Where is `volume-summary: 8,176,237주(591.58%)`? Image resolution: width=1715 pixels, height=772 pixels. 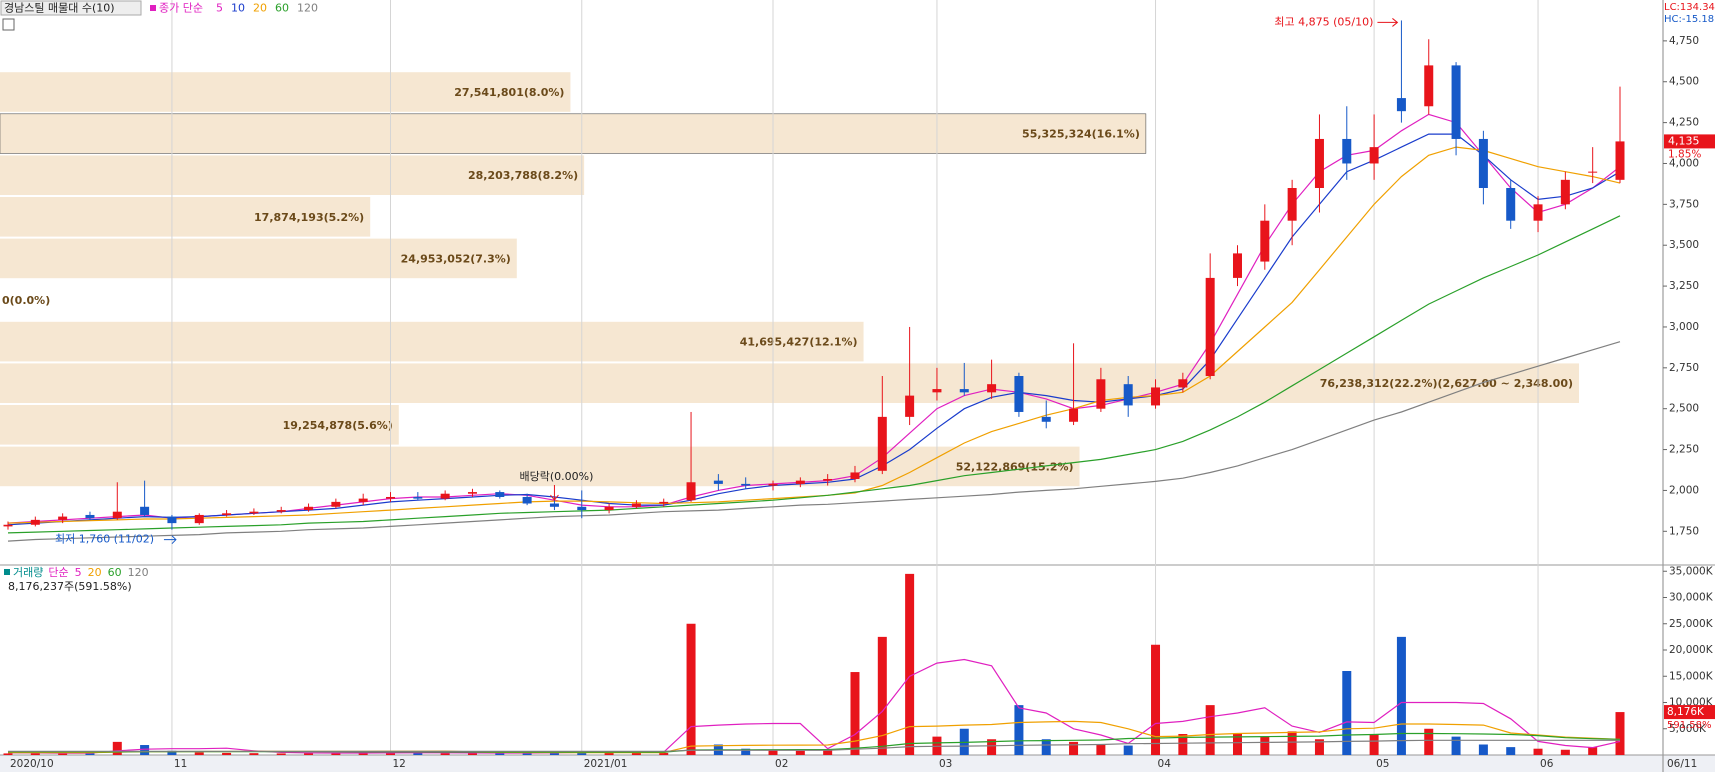 volume-summary: 8,176,237주(591.58%) is located at coordinates (70, 586).